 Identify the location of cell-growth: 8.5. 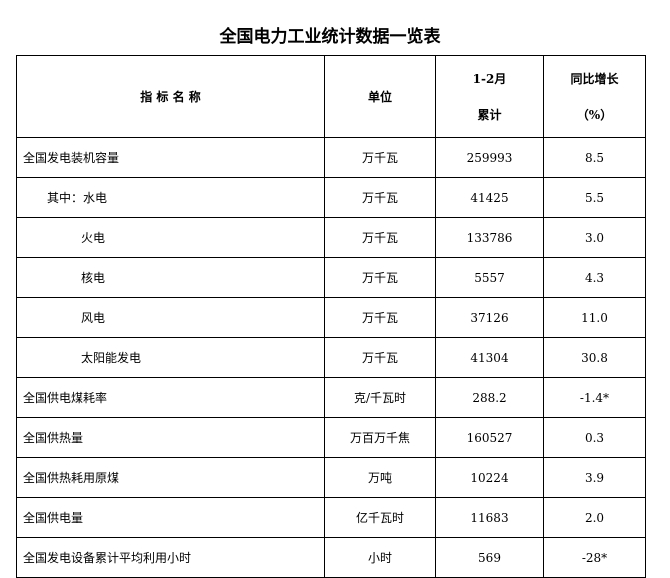
(594, 157).